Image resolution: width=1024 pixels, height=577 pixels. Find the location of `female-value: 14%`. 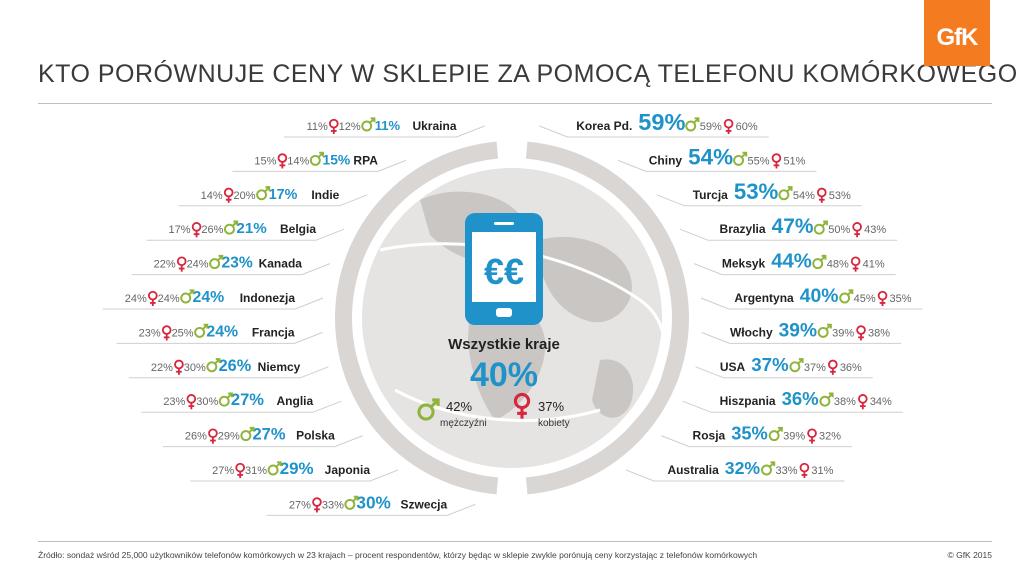

female-value: 14% is located at coordinates (212, 196).